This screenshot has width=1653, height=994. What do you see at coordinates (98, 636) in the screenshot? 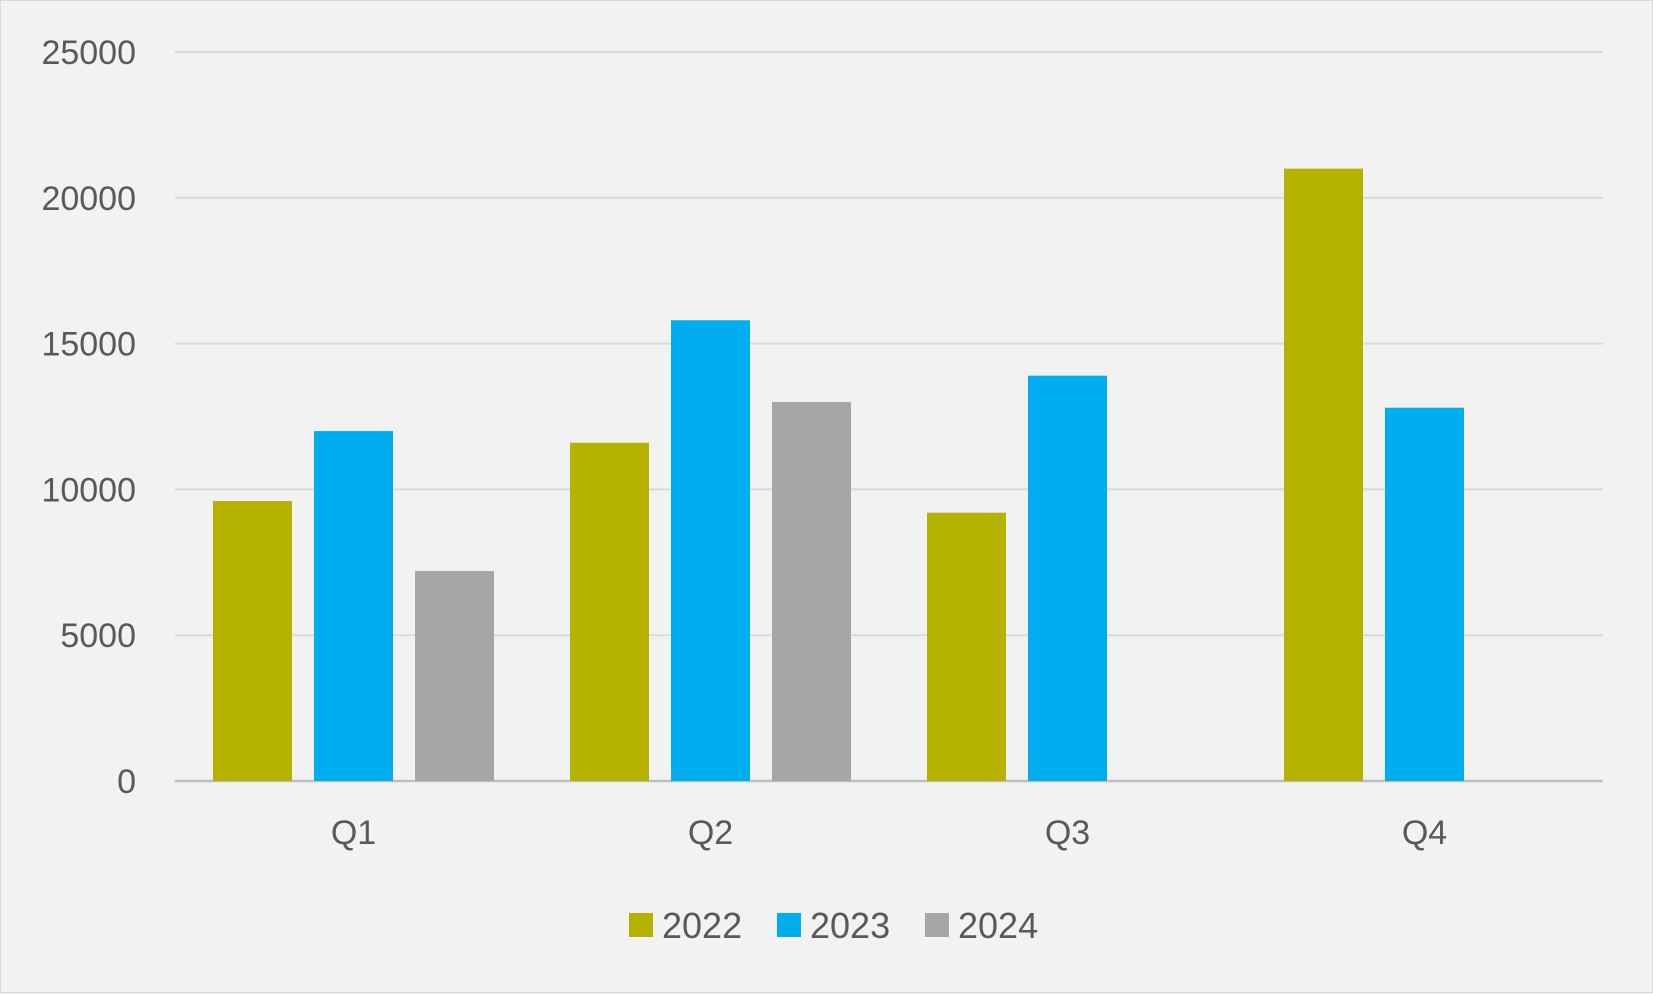
I see `y-tick-label: 5000` at bounding box center [98, 636].